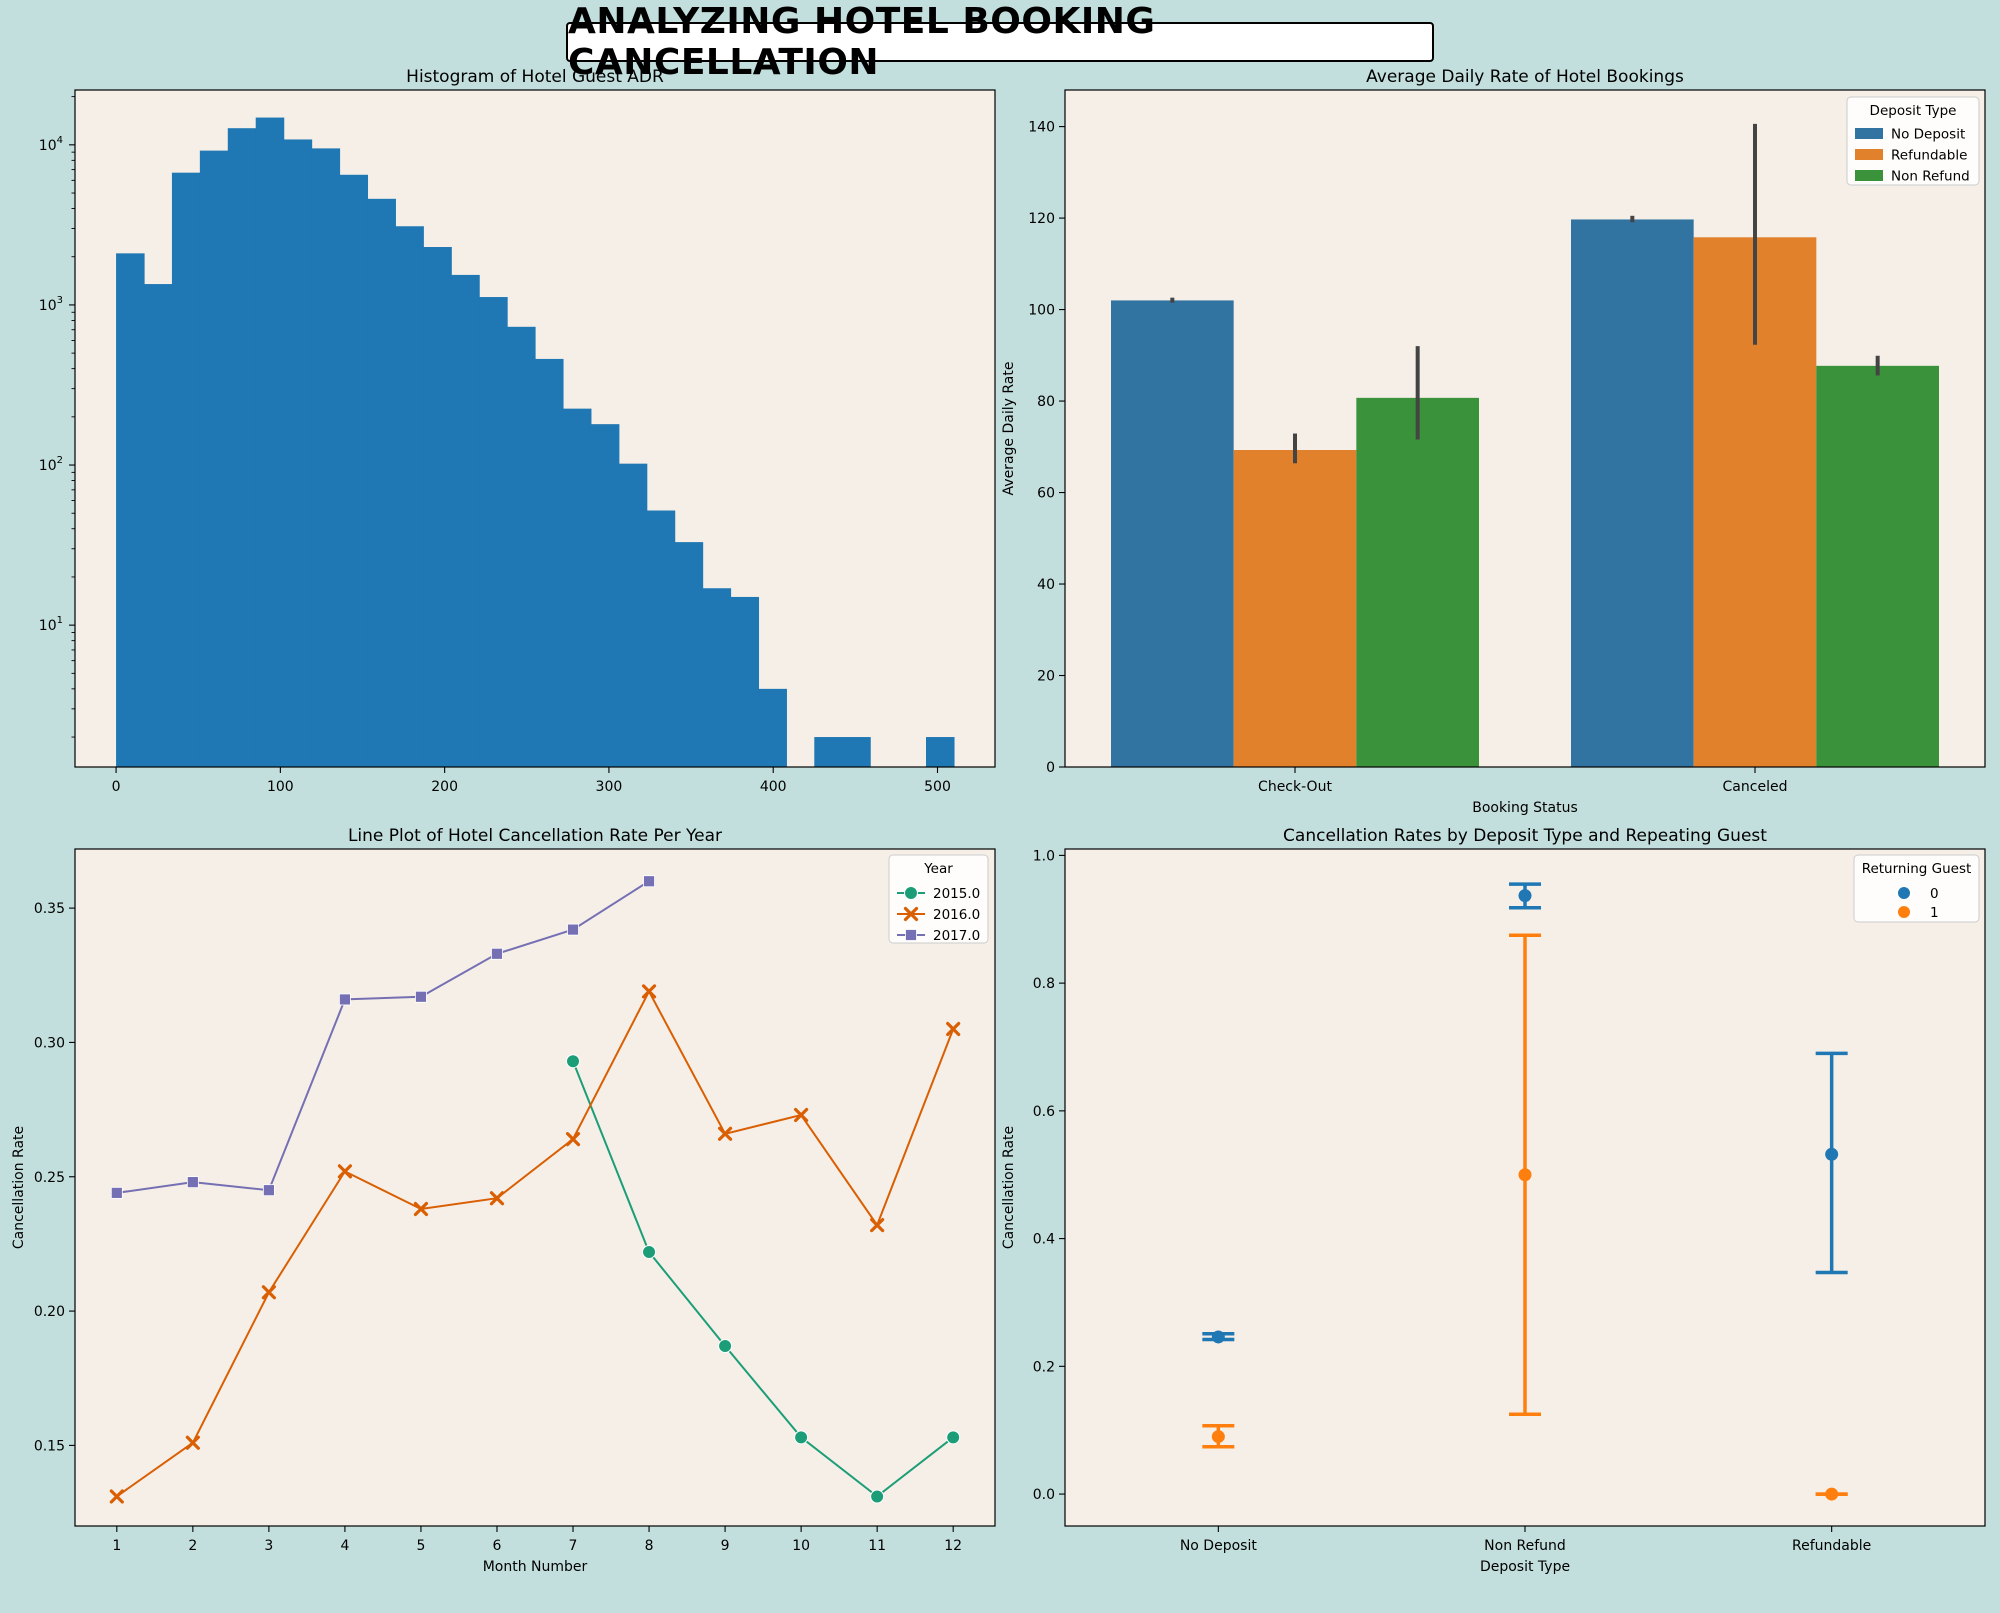 The height and width of the screenshot is (1613, 2000). What do you see at coordinates (1044, 1240) in the screenshot?
I see `y-tick-label: 0.4` at bounding box center [1044, 1240].